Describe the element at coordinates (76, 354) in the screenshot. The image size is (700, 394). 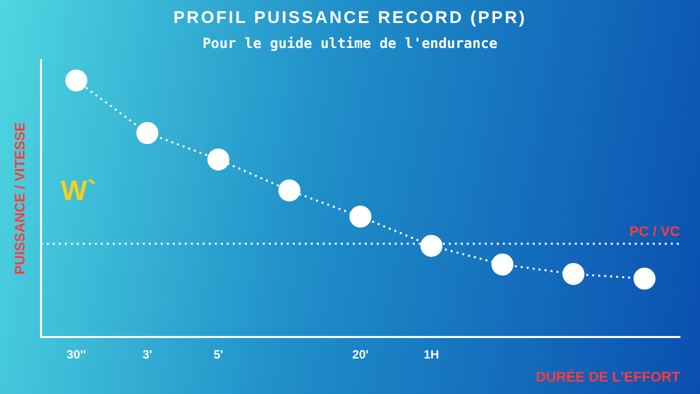
I see `x-tick-label: 30''` at that location.